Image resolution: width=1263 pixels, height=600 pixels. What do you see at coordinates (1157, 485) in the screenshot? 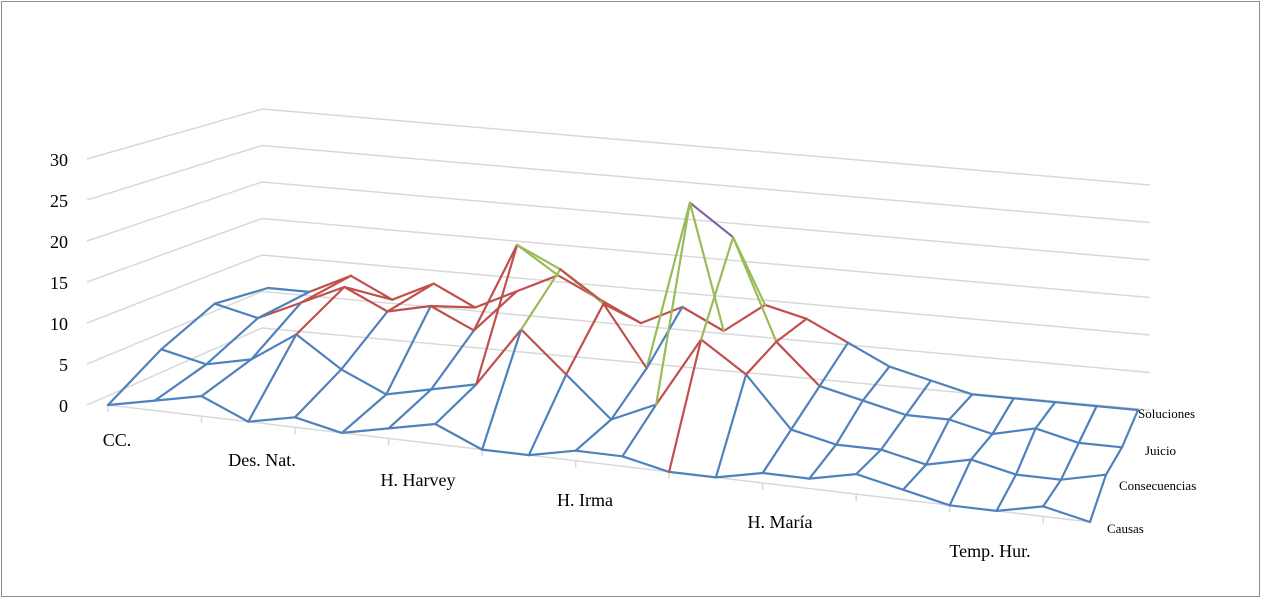
I see `series-label: Consecuencias` at bounding box center [1157, 485].